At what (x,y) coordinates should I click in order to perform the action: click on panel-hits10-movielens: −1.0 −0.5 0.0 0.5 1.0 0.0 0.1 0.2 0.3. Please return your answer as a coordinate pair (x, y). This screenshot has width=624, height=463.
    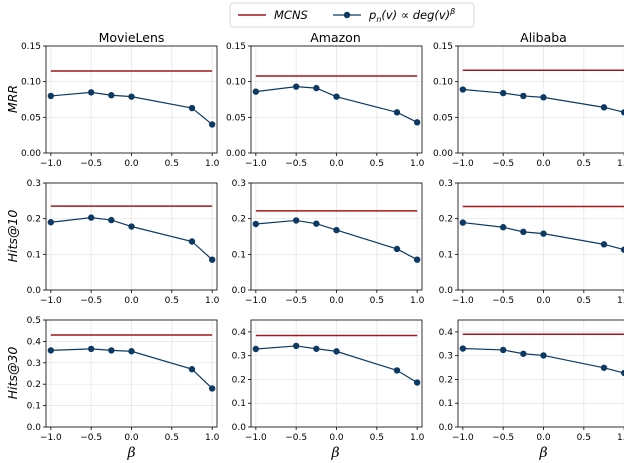
    Looking at the image, I should click on (123, 242).